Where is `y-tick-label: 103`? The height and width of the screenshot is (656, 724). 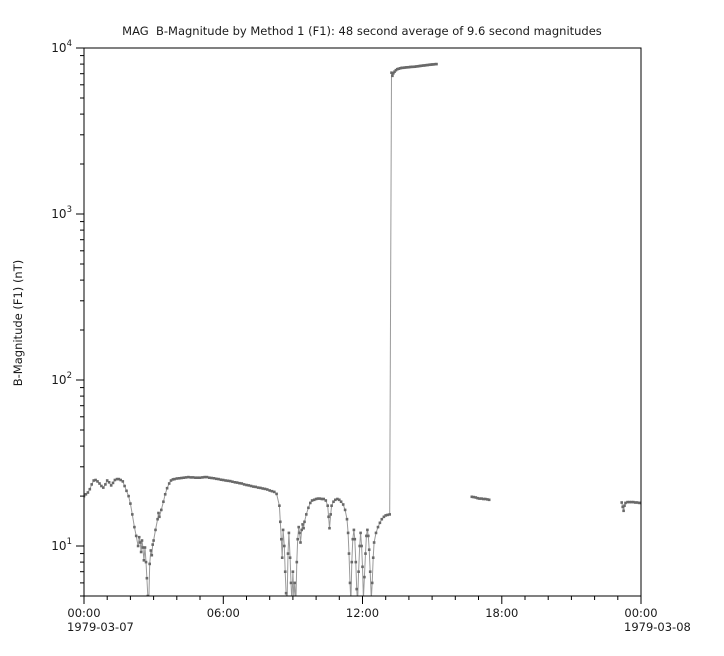
y-tick-label: 103 is located at coordinates (61, 213).